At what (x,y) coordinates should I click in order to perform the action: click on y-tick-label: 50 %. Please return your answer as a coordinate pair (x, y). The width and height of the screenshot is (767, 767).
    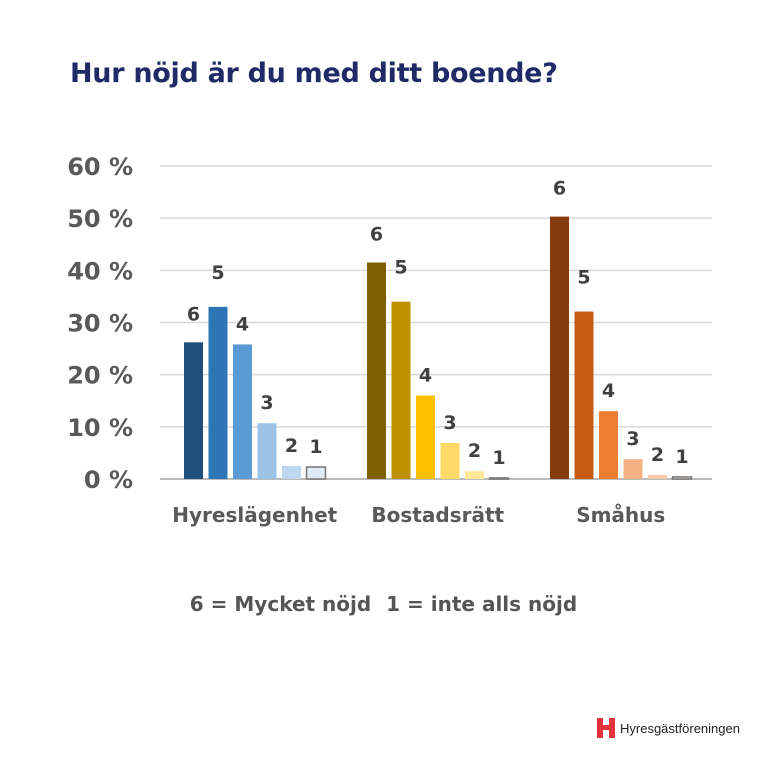
    Looking at the image, I should click on (100, 219).